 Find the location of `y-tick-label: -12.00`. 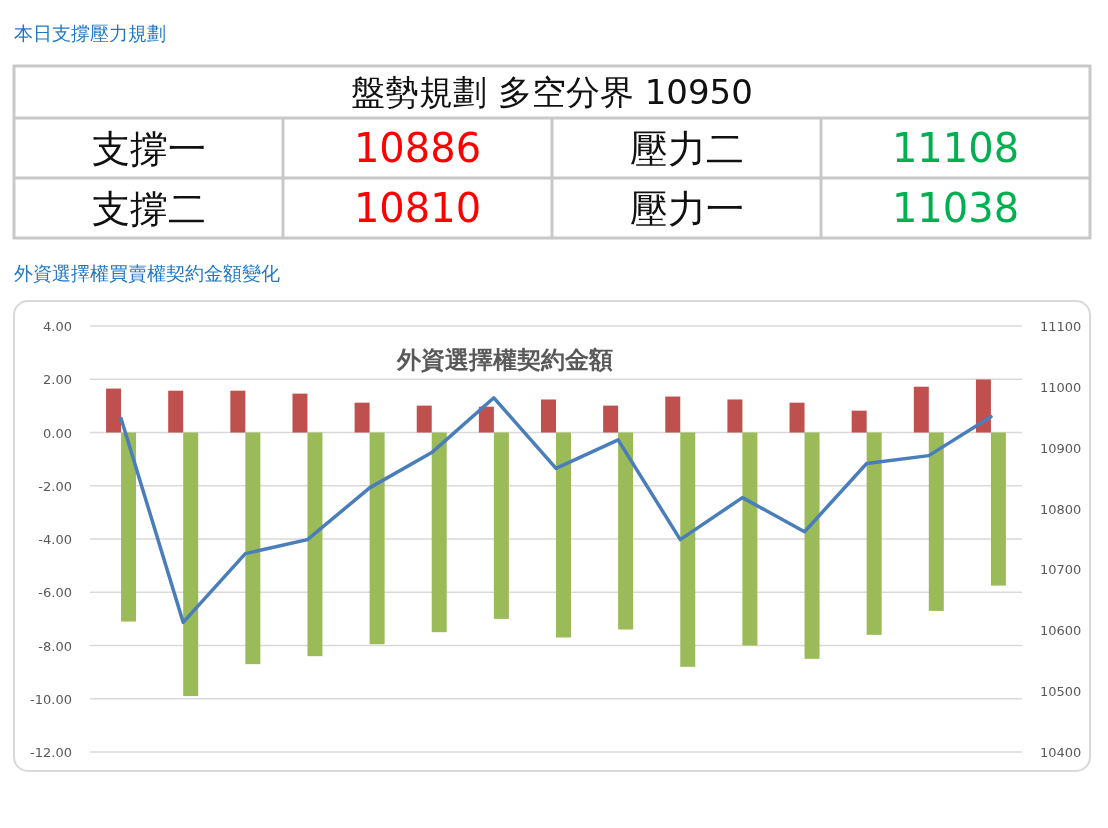

y-tick-label: -12.00 is located at coordinates (51, 752).